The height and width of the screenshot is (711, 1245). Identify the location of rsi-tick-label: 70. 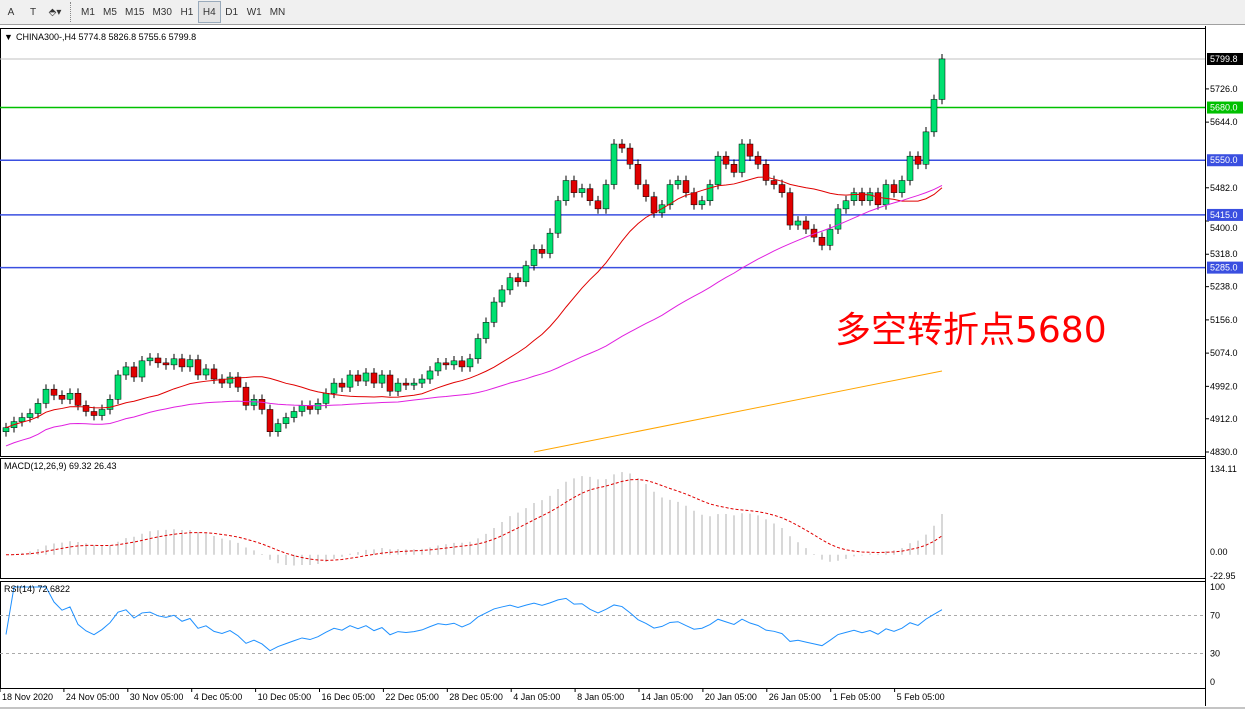
(1215, 616).